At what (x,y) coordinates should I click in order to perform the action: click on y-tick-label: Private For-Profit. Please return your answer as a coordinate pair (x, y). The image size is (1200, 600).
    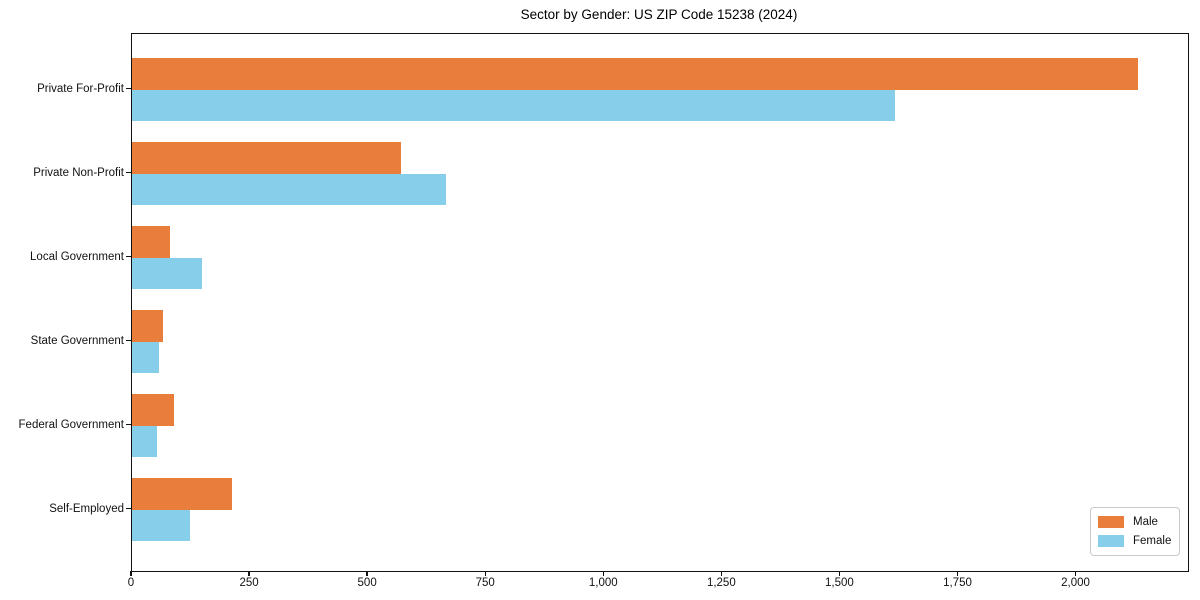
    Looking at the image, I should click on (80, 88).